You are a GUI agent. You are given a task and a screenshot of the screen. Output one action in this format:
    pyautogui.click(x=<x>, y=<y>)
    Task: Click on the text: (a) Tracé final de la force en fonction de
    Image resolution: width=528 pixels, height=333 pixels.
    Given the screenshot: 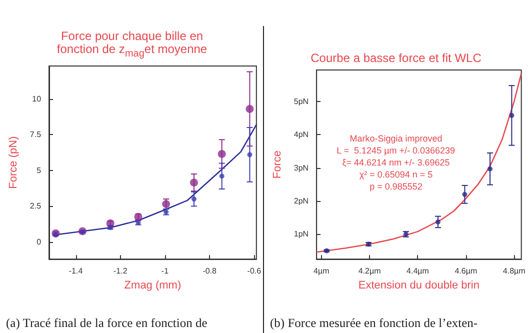 What is the action you would take?
    pyautogui.click(x=107, y=323)
    